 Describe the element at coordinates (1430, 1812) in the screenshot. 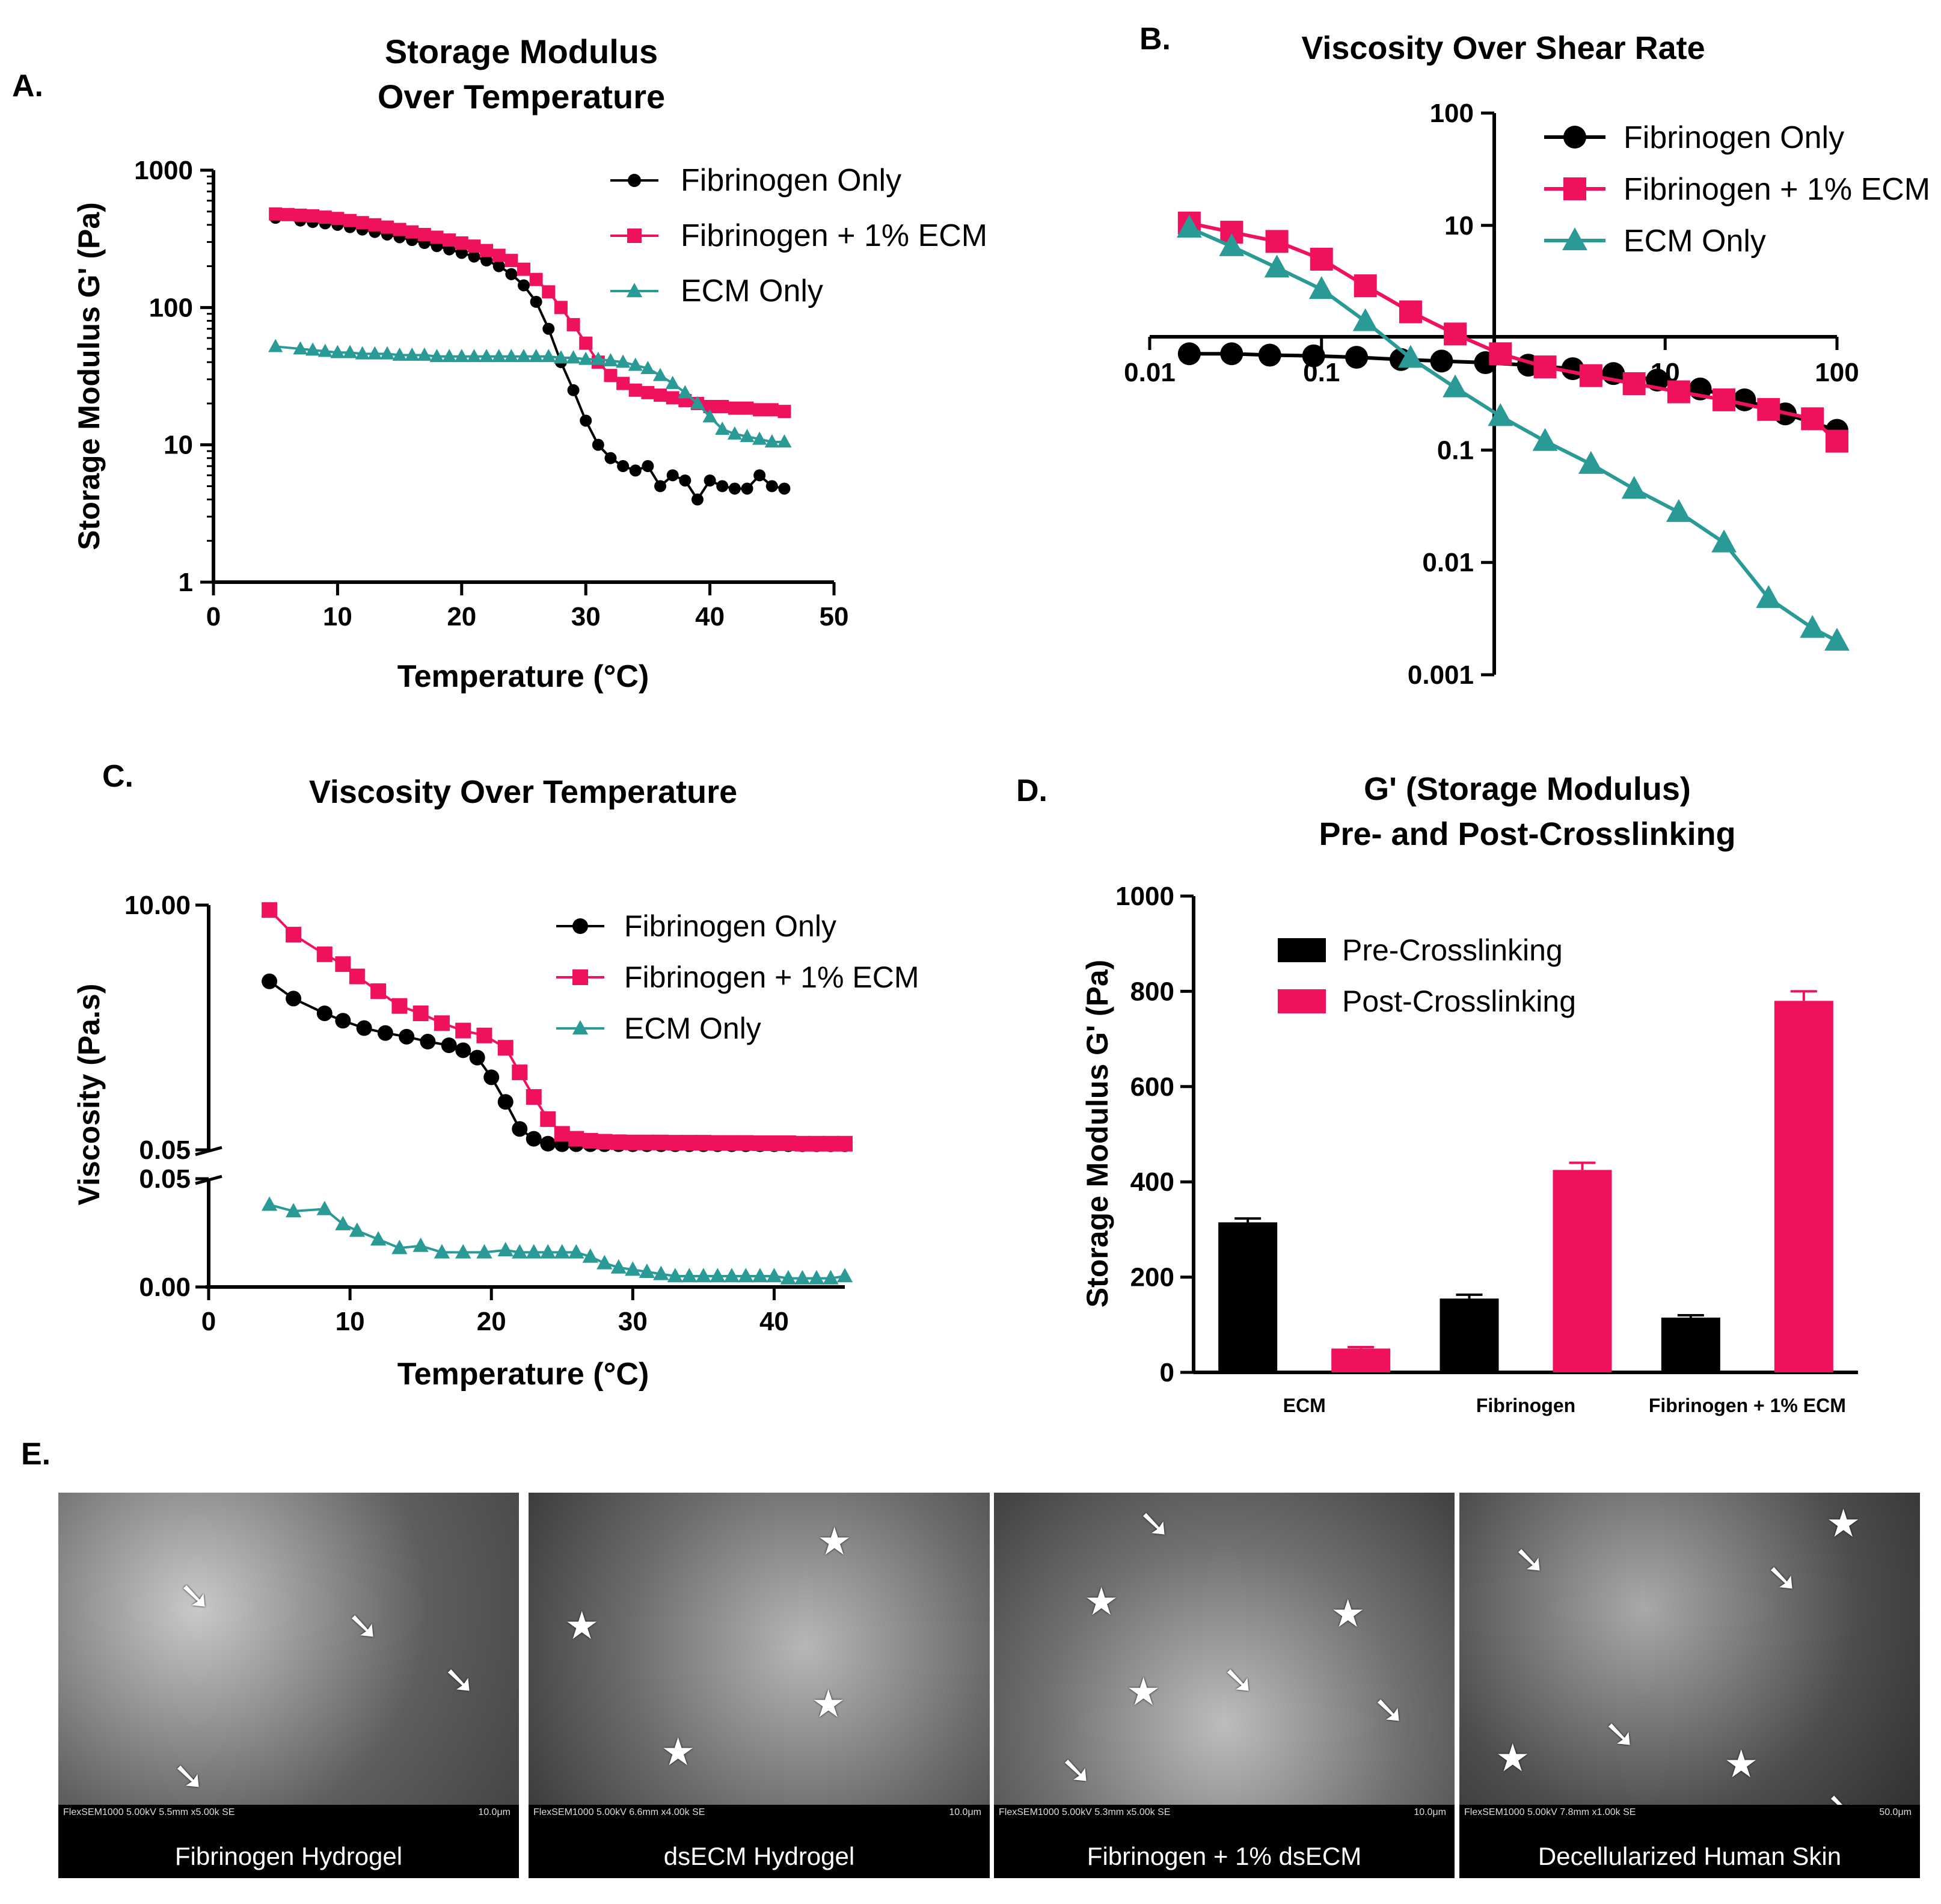

I see `sem-scale-bar-label: 10.0μm` at that location.